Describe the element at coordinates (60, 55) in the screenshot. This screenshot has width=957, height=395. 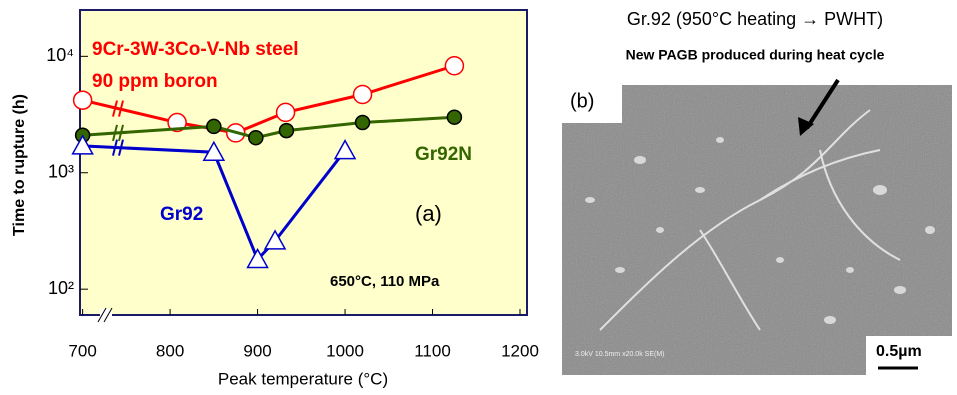
I see `y-tick-label: 10⁴` at that location.